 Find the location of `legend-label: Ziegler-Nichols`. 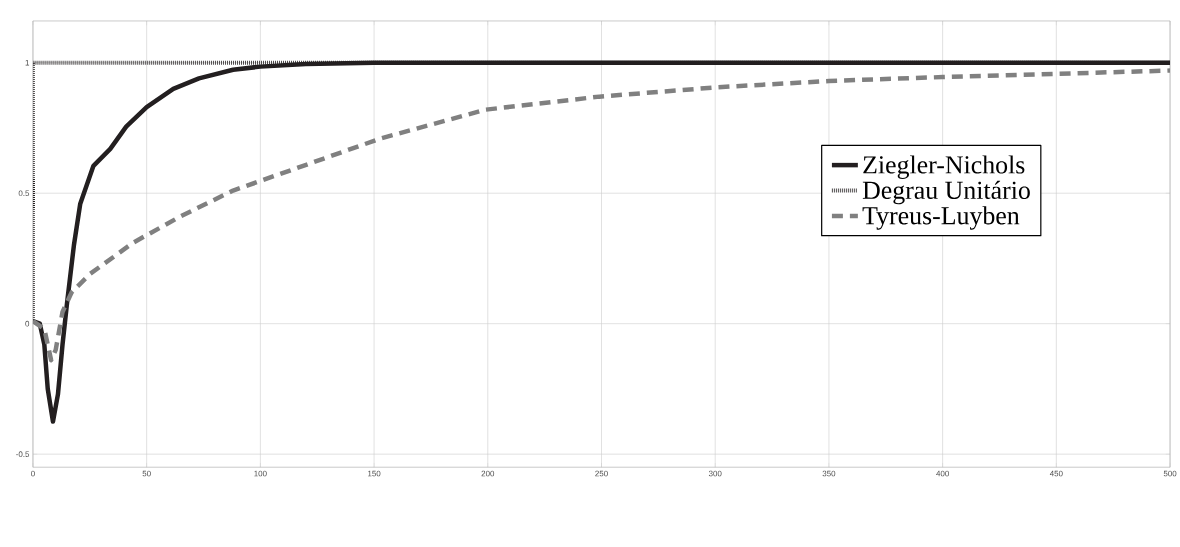

legend-label: Ziegler-Nichols is located at coordinates (944, 167).